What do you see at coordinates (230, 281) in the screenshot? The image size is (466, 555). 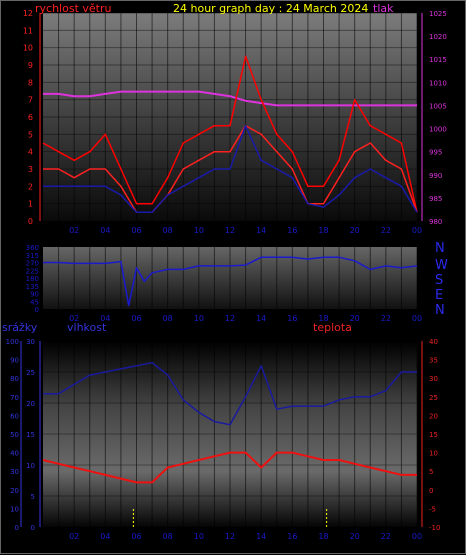 I see `wind-direction-line` at bounding box center [230, 281].